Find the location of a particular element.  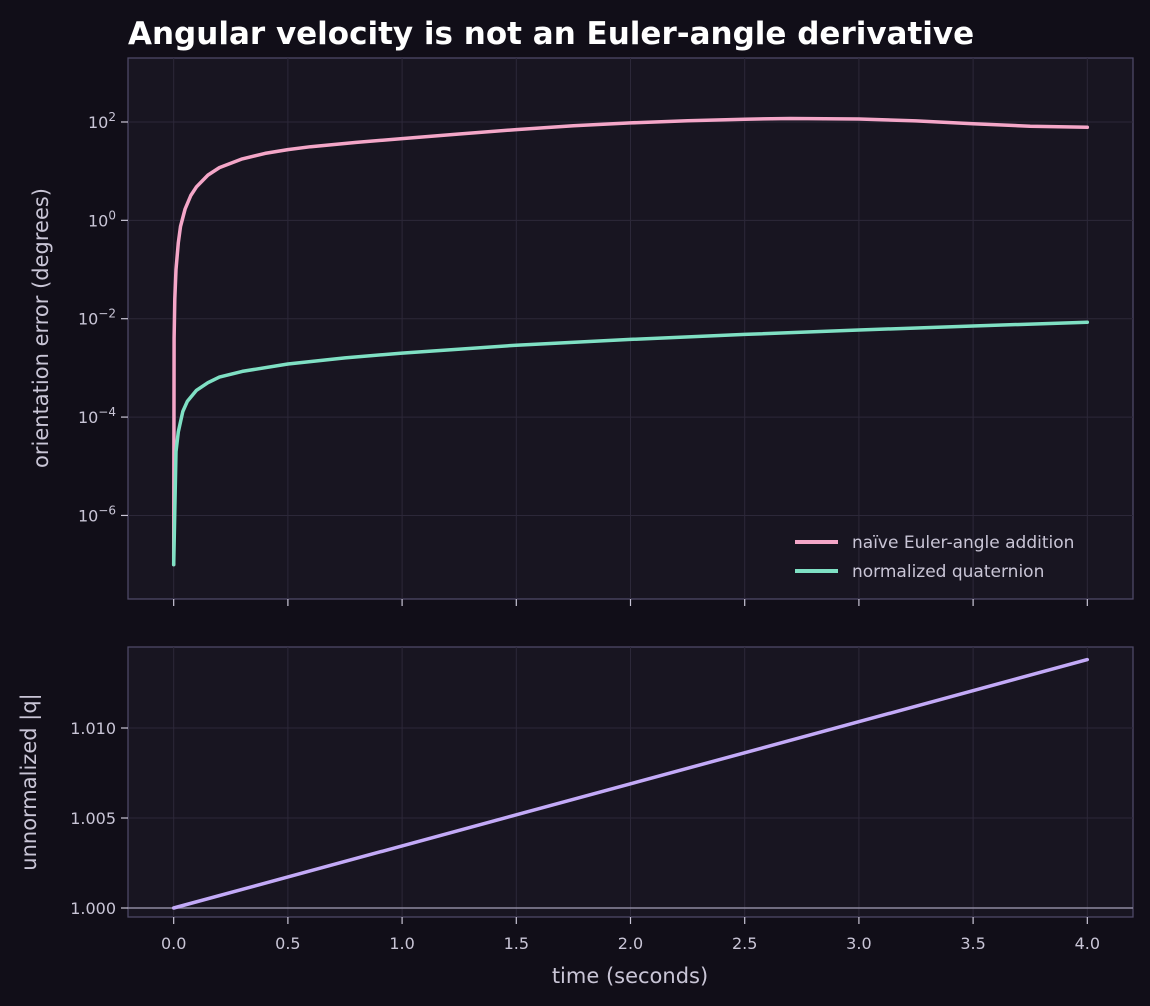

top-y-tick-label: 10⁻⁶ is located at coordinates (97, 514).